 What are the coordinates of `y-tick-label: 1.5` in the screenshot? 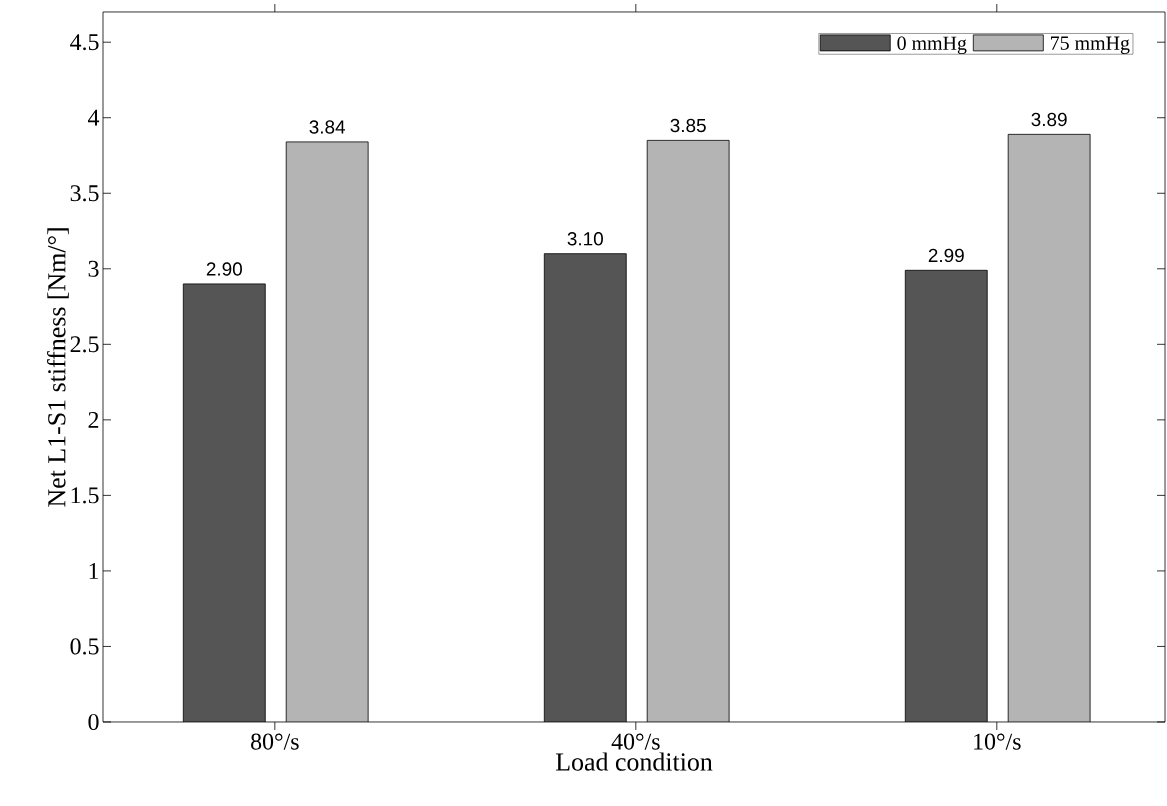 It's located at (85, 495).